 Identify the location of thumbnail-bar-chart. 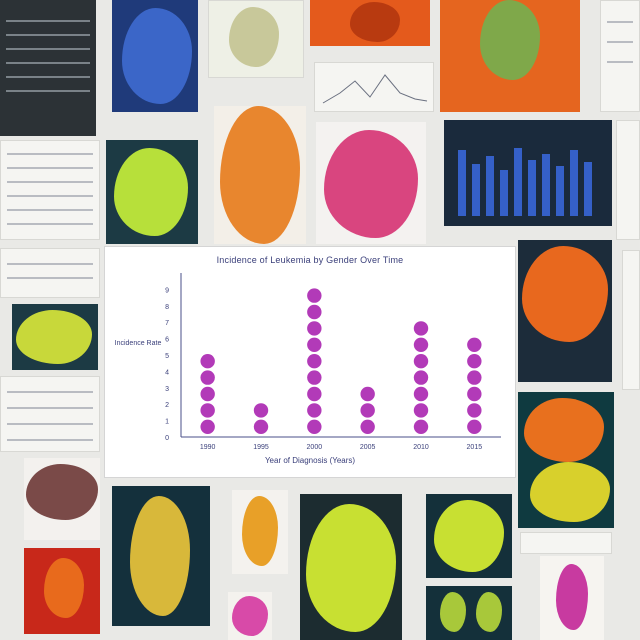
(528, 173).